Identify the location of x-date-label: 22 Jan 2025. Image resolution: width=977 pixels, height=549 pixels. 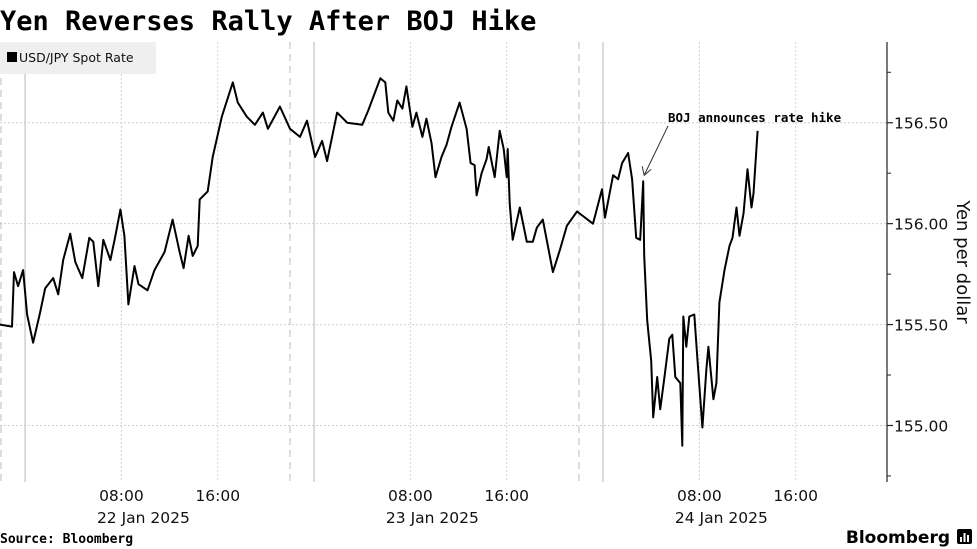
(143, 518).